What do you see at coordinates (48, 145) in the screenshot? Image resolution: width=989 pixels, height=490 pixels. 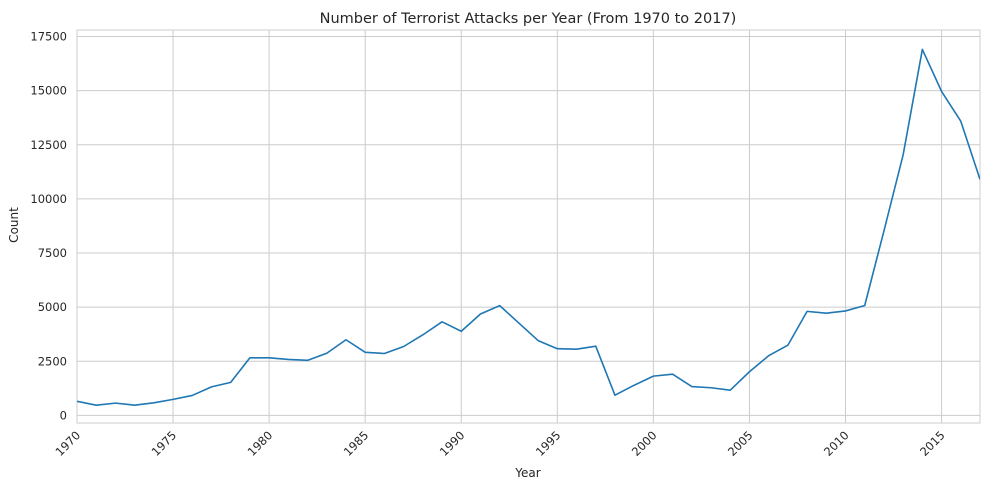 I see `y-tick-label: 12500` at bounding box center [48, 145].